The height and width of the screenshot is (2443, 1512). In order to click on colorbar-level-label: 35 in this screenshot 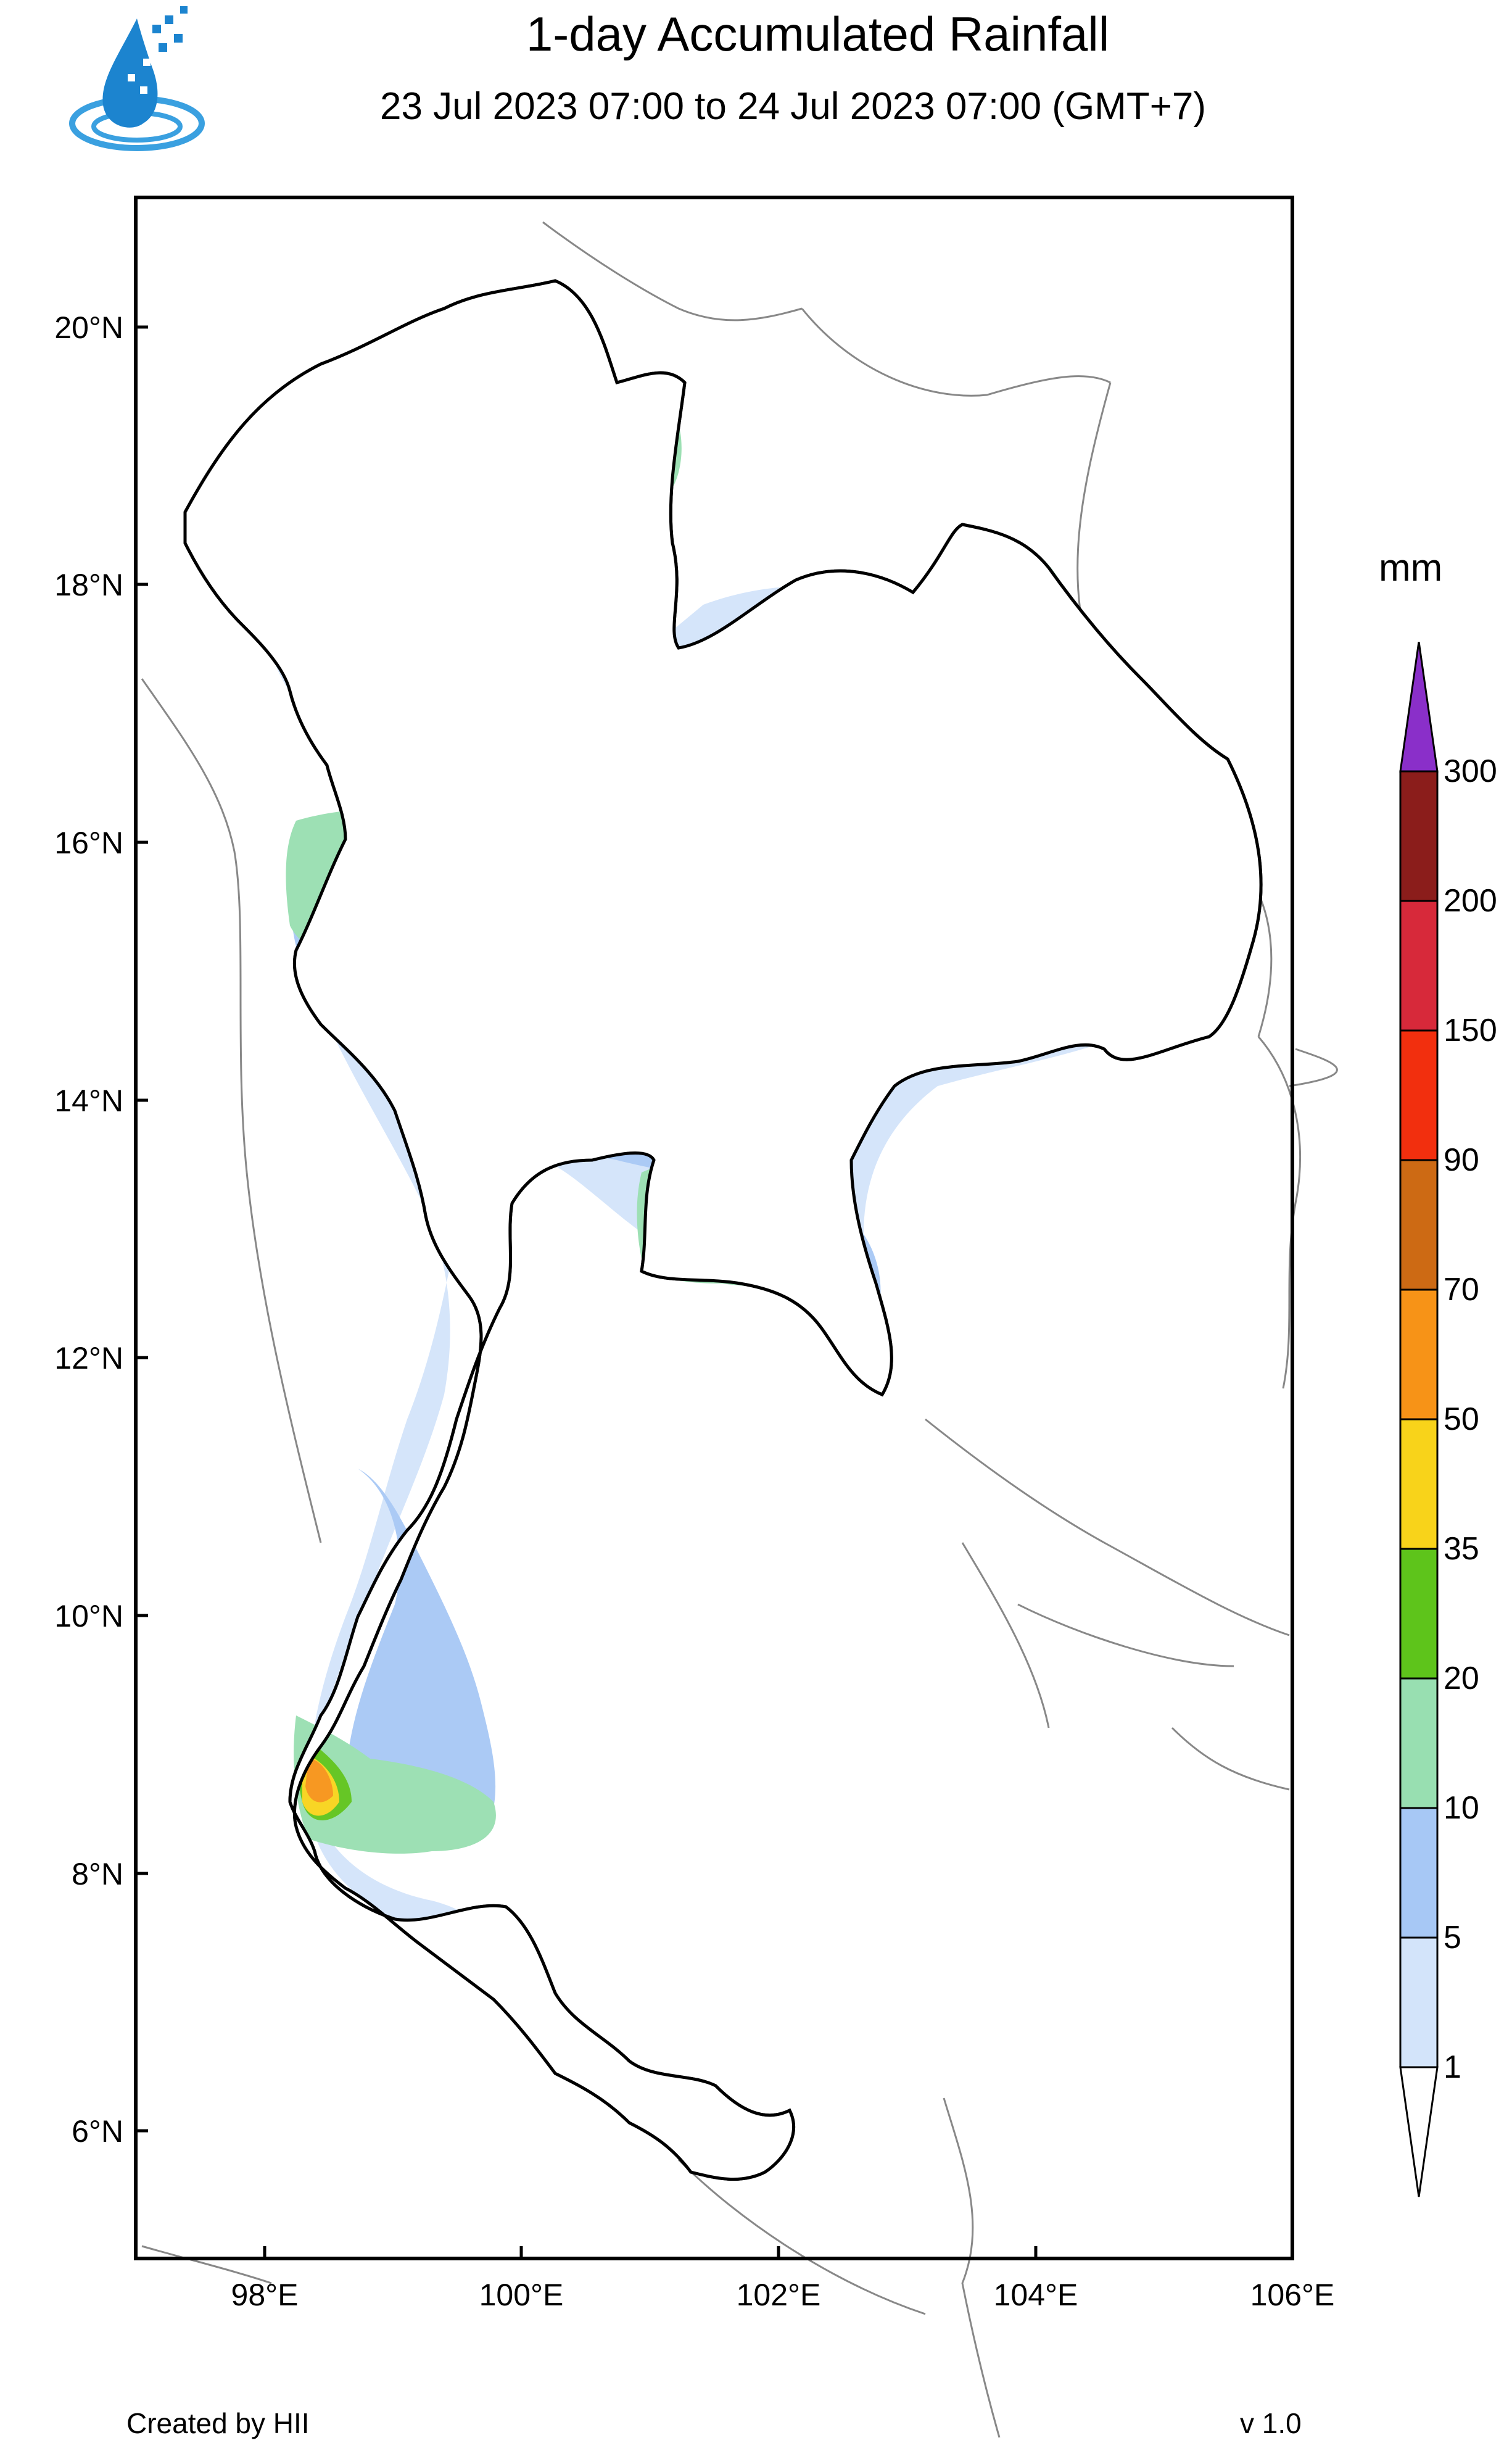, I will do `click(1461, 1549)`.